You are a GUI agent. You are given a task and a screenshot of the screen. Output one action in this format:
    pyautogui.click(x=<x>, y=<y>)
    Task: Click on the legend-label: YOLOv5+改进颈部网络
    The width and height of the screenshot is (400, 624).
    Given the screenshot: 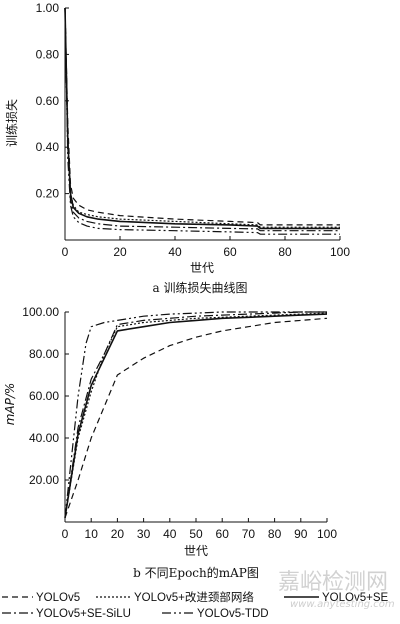 What is the action you would take?
    pyautogui.click(x=194, y=597)
    